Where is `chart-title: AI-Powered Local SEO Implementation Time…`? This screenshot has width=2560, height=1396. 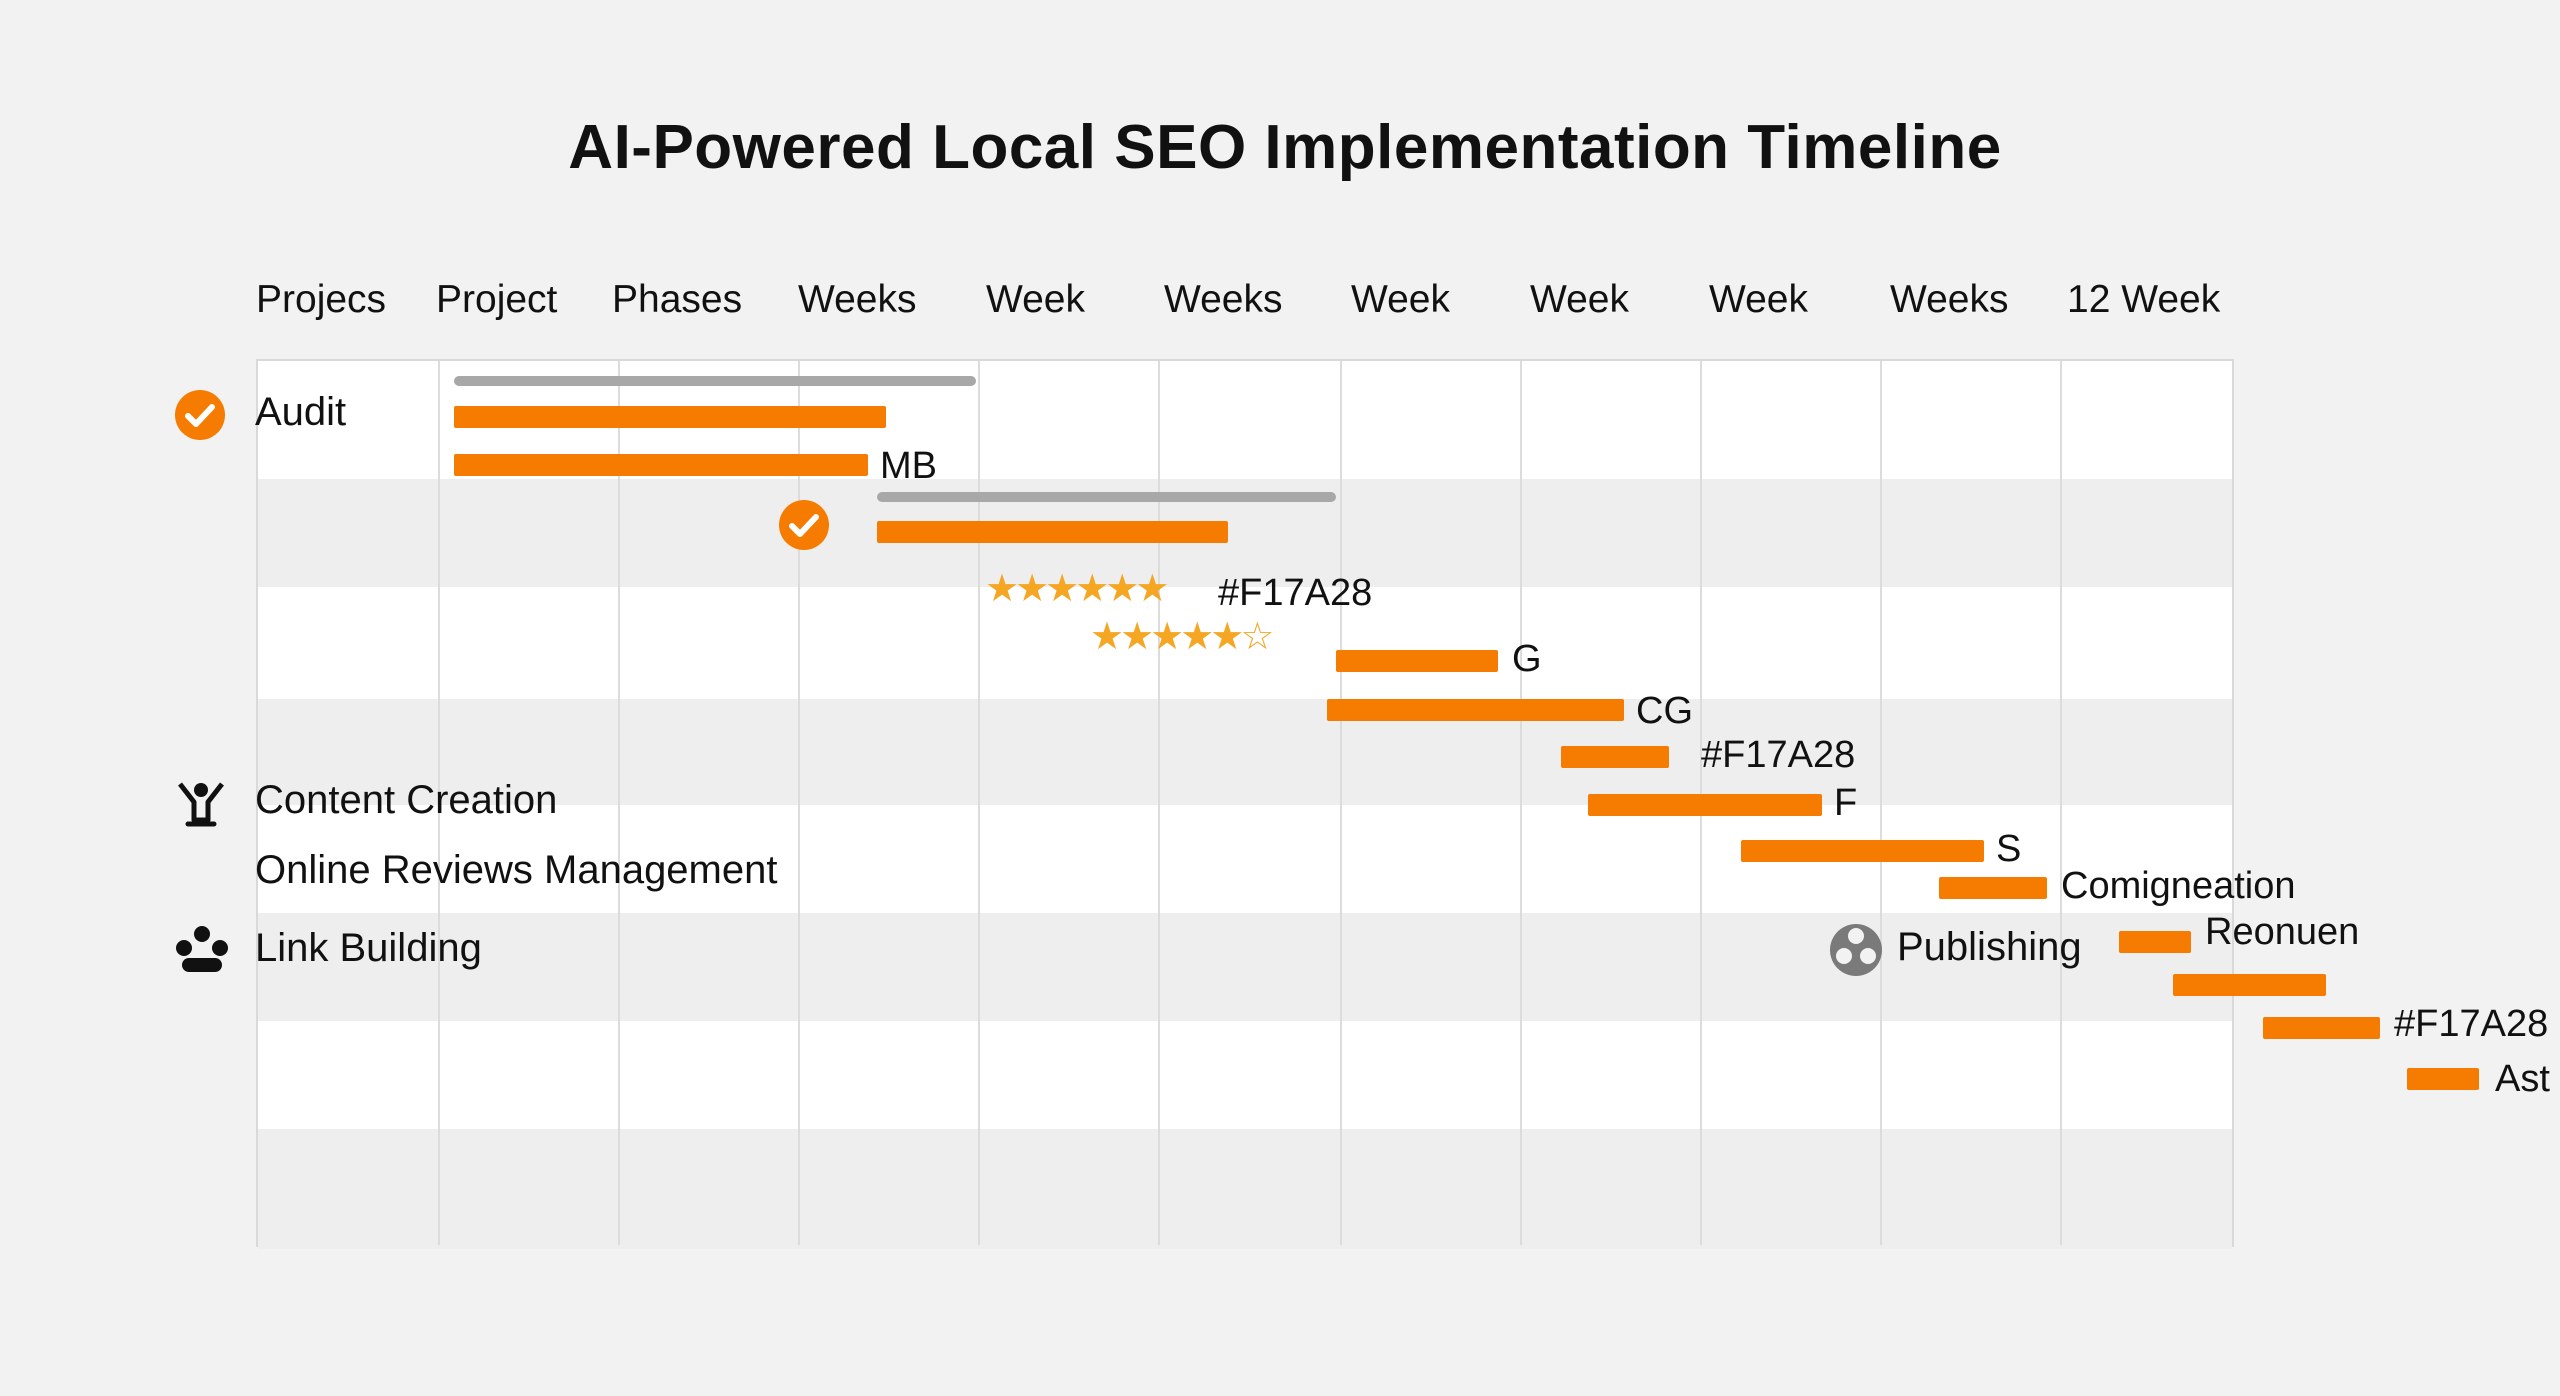 chart-title: AI-Powered Local SEO Implementation Time… is located at coordinates (1285, 147).